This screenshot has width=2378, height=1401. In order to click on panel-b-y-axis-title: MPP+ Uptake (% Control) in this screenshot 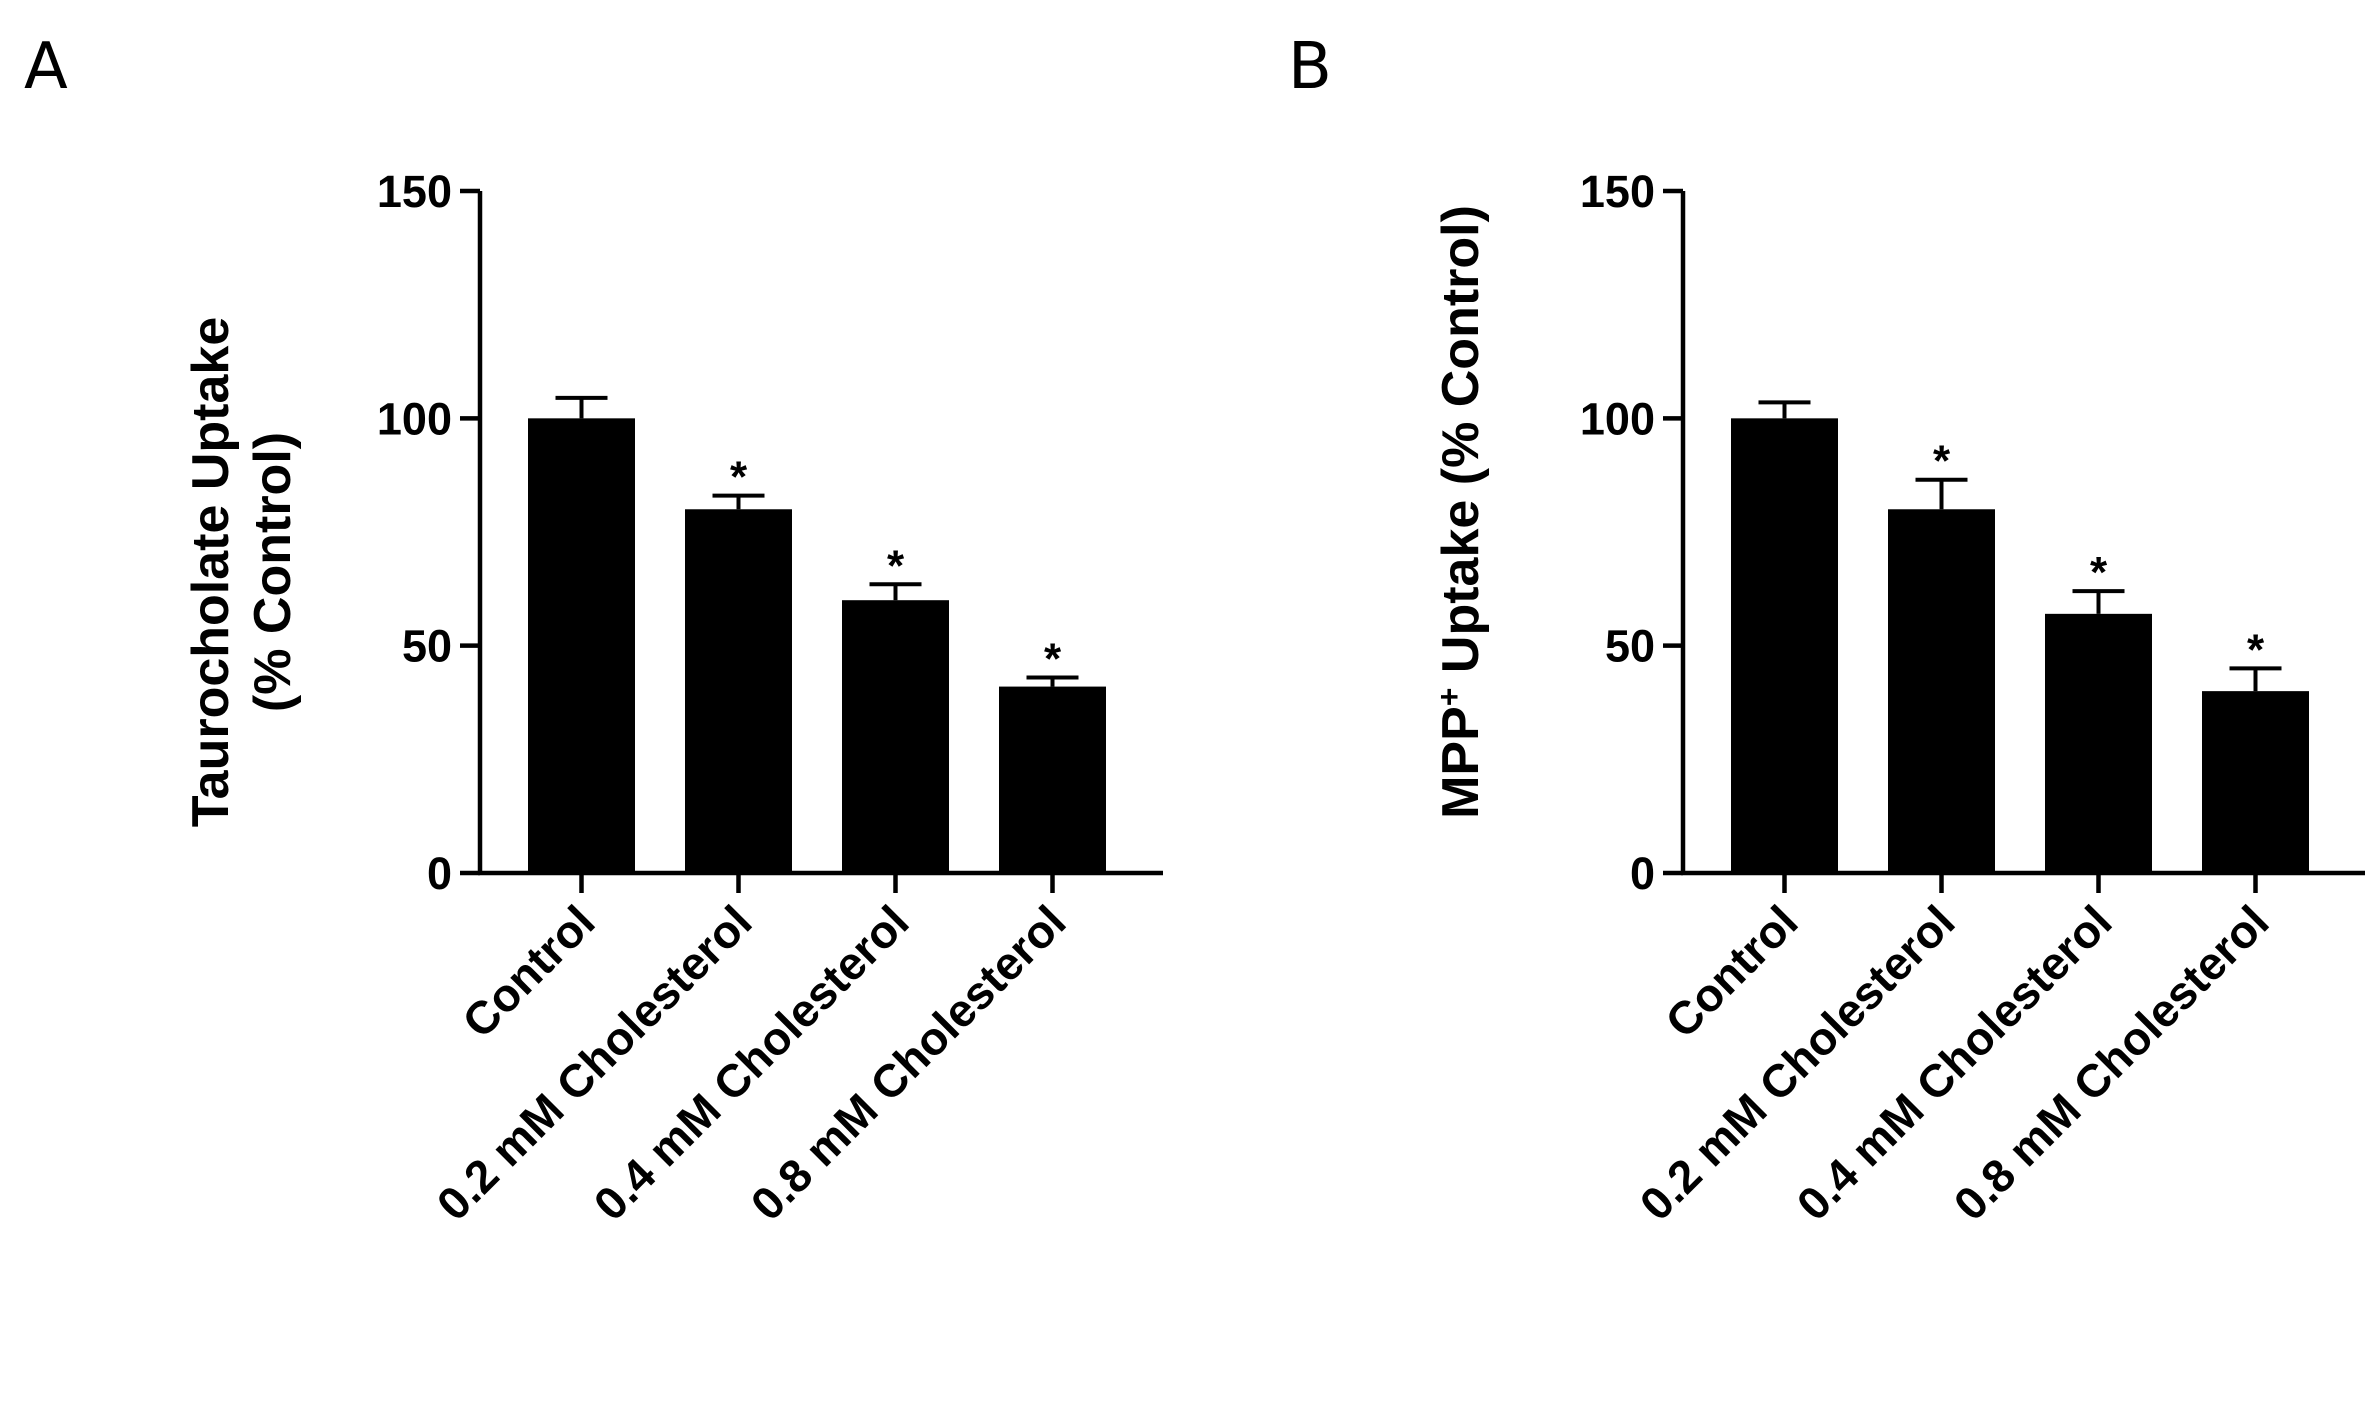, I will do `click(1460, 512)`.